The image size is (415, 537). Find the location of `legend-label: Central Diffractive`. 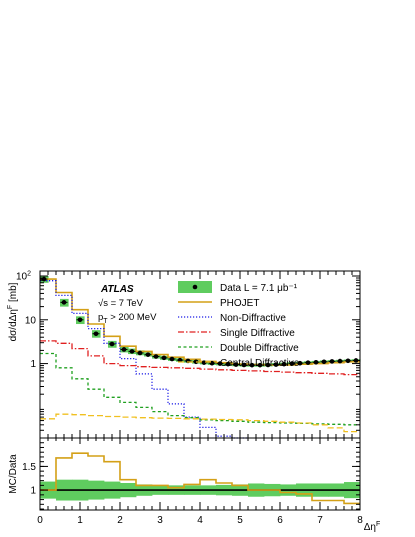

legend-label: Central Diffractive is located at coordinates (260, 363).